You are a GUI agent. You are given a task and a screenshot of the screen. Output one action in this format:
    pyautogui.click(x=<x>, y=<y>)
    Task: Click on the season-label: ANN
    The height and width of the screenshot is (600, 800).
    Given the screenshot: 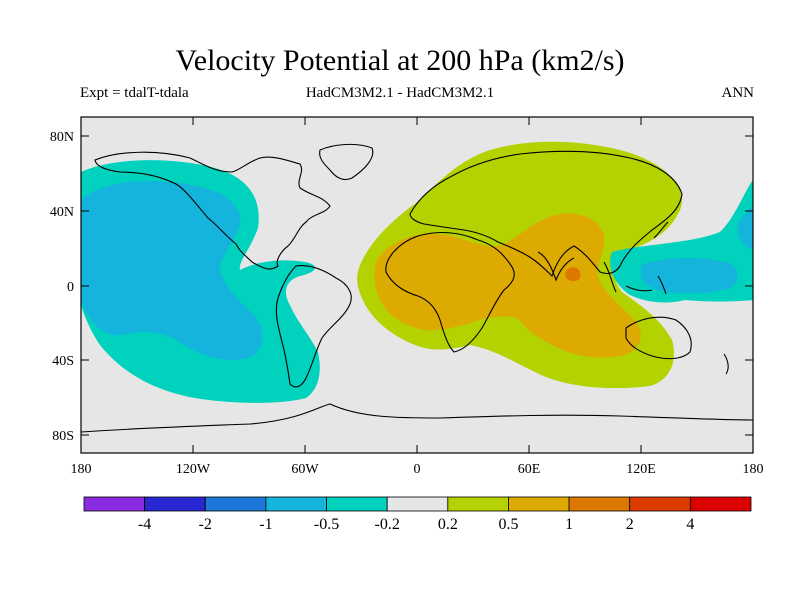 What is the action you would take?
    pyautogui.click(x=738, y=93)
    